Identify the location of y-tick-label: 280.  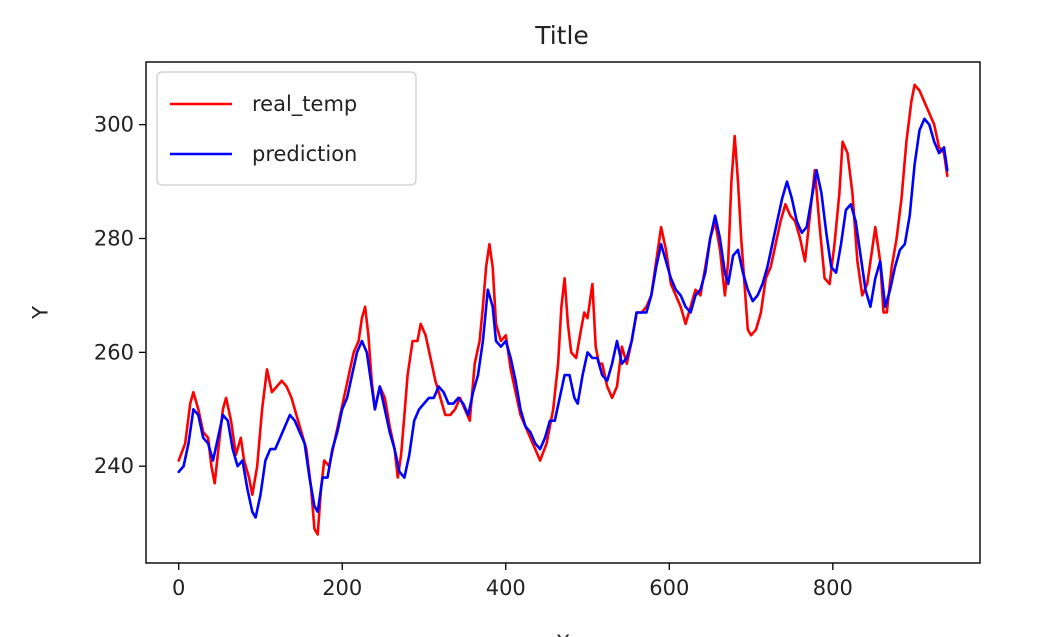
(114, 238).